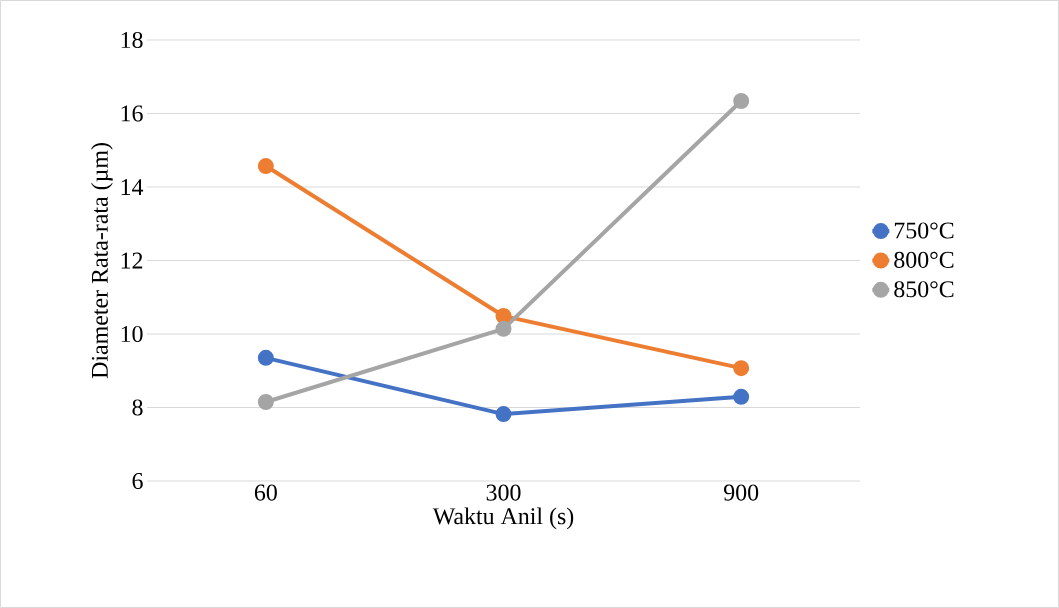  What do you see at coordinates (132, 260) in the screenshot?
I see `y-tick-label: 12` at bounding box center [132, 260].